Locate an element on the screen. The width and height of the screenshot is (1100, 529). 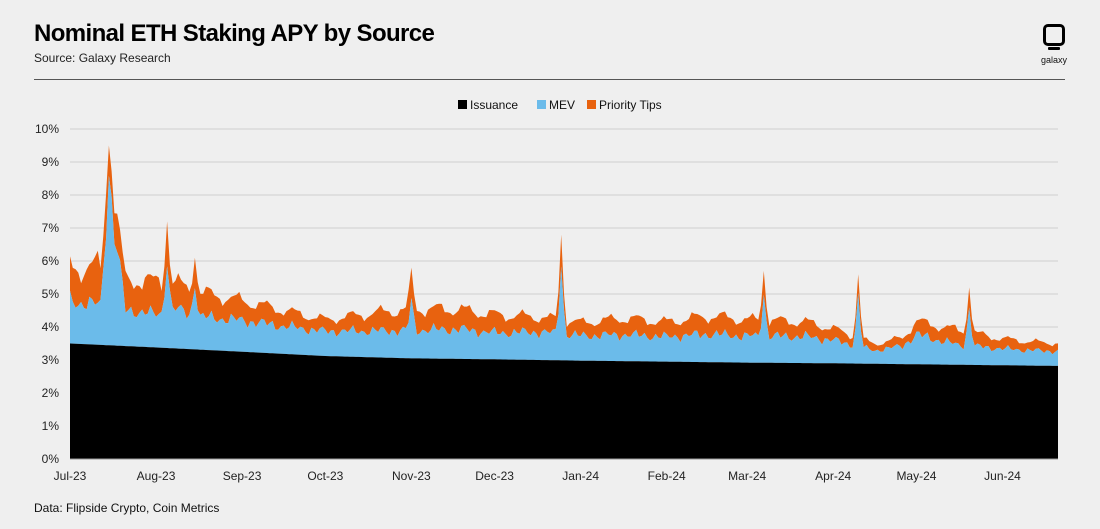
x-tick-label: Mar-24 is located at coordinates (747, 476).